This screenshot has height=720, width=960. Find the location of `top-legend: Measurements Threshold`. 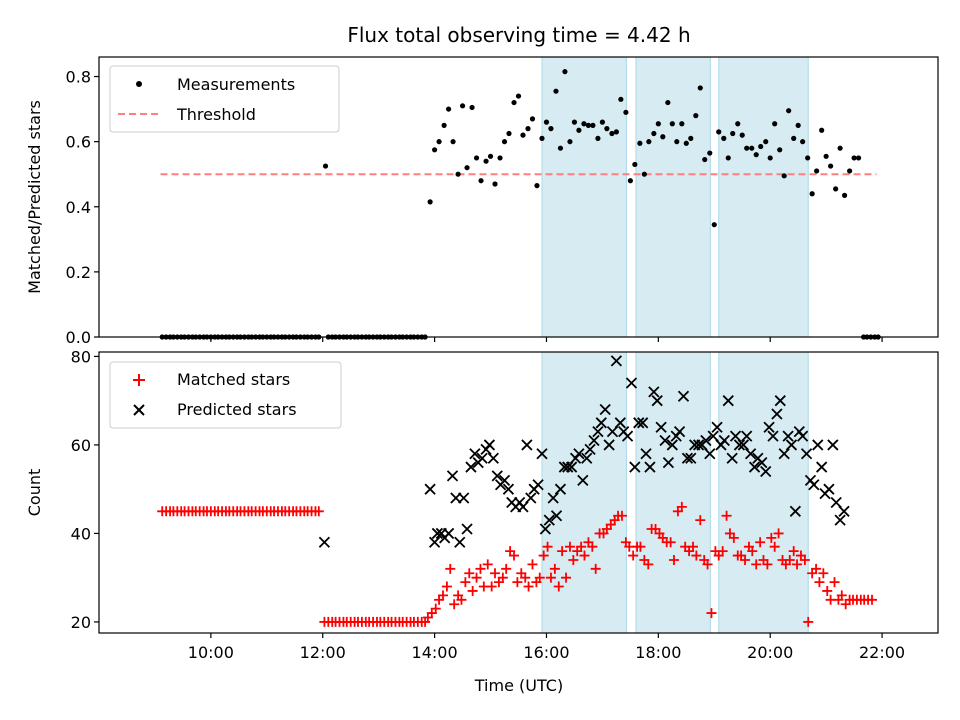

top-legend: Measurements Threshold is located at coordinates (224, 99).